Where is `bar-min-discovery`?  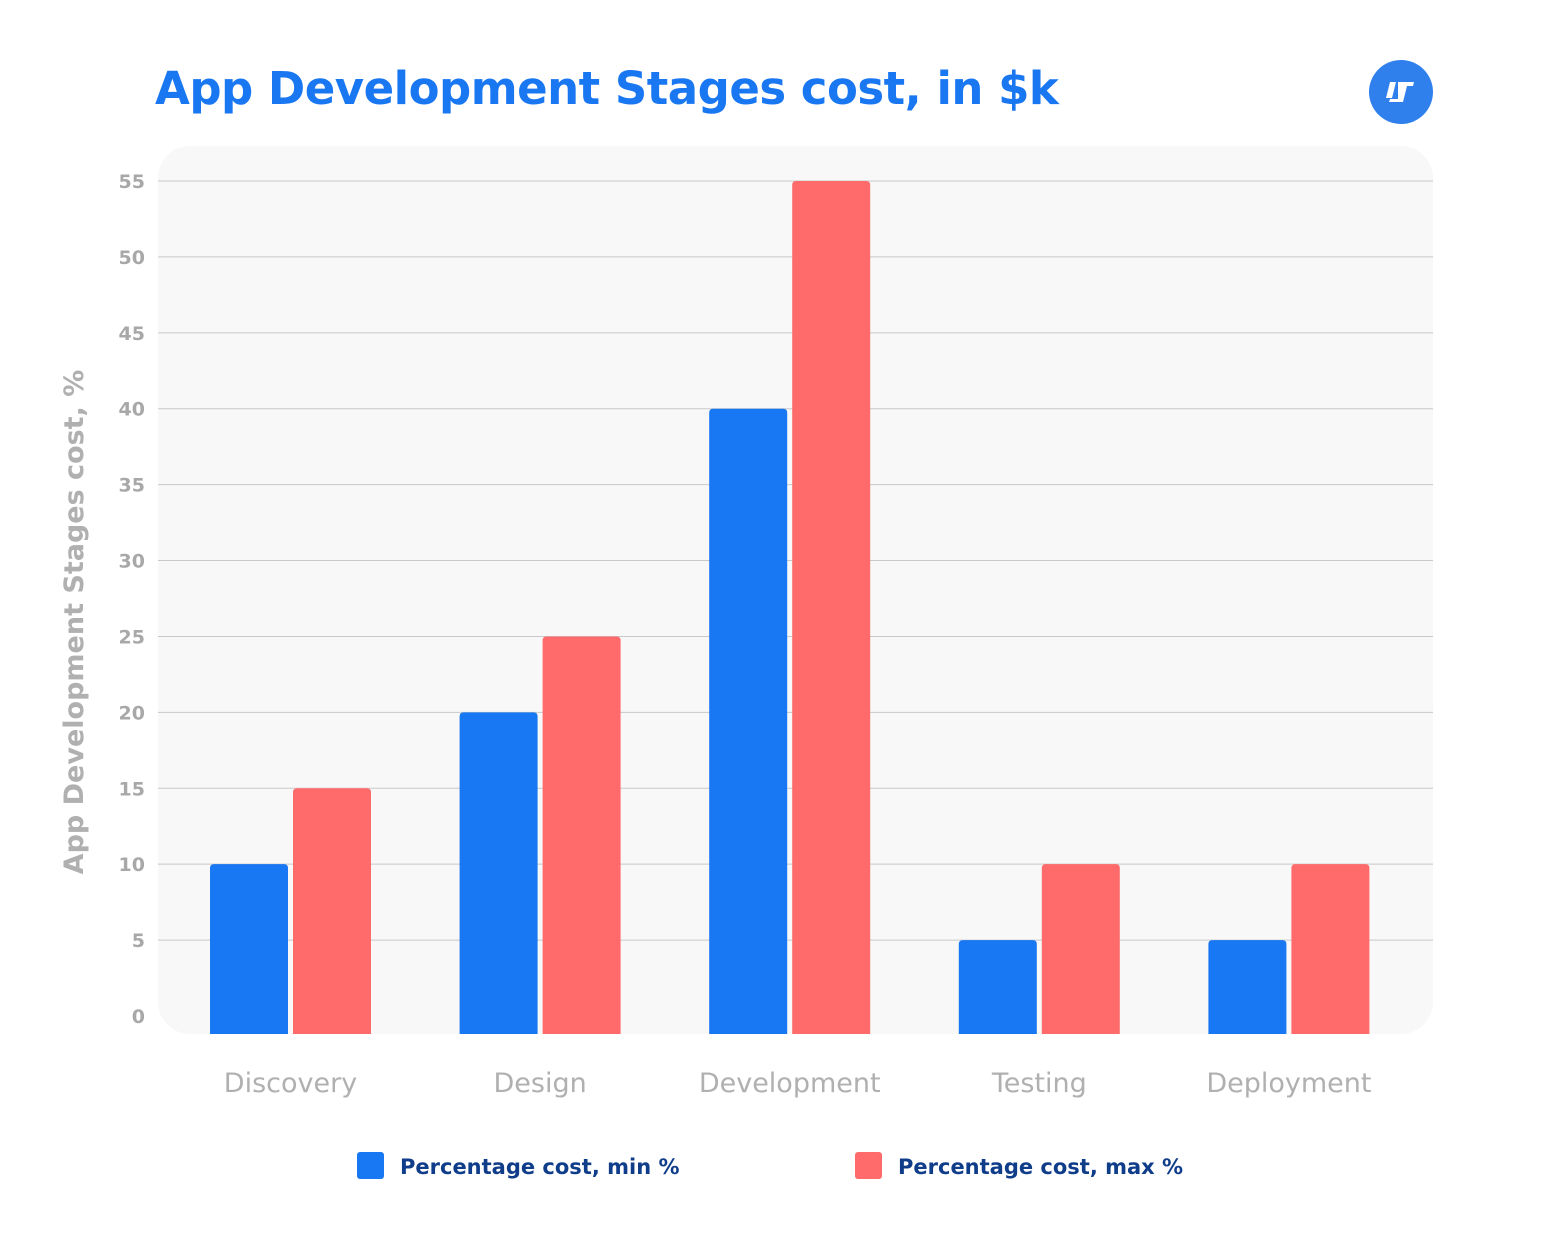
bar-min-discovery is located at coordinates (249, 949).